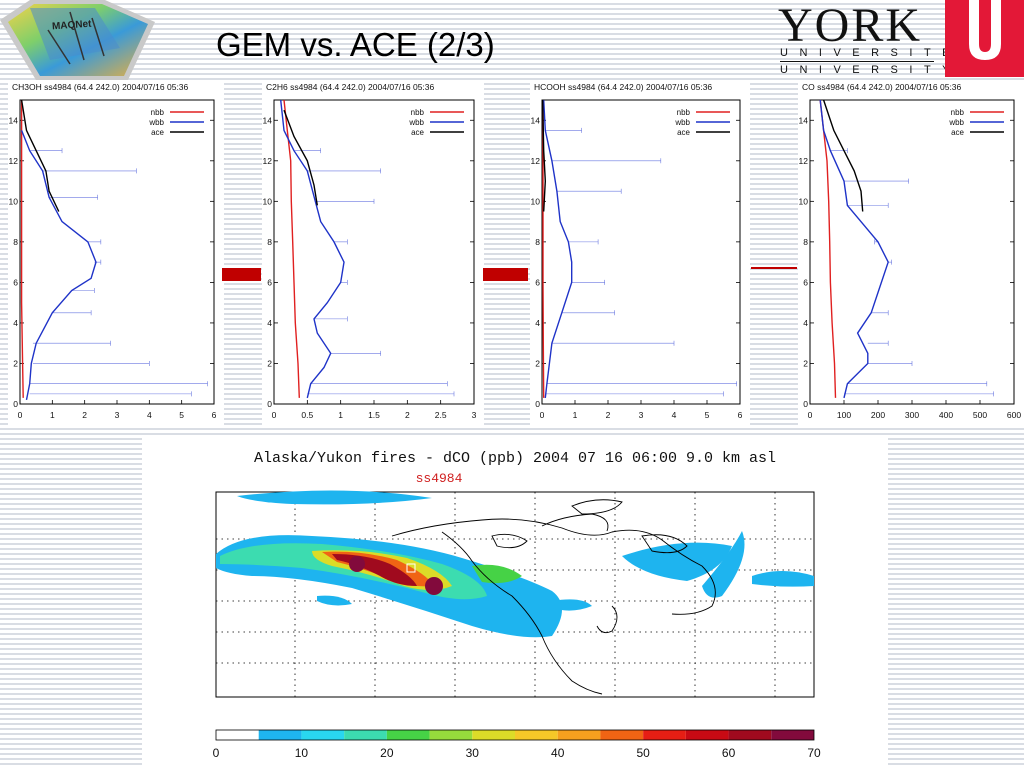  What do you see at coordinates (871, 70) in the screenshot?
I see `york-university: UNIVERSITY` at bounding box center [871, 70].